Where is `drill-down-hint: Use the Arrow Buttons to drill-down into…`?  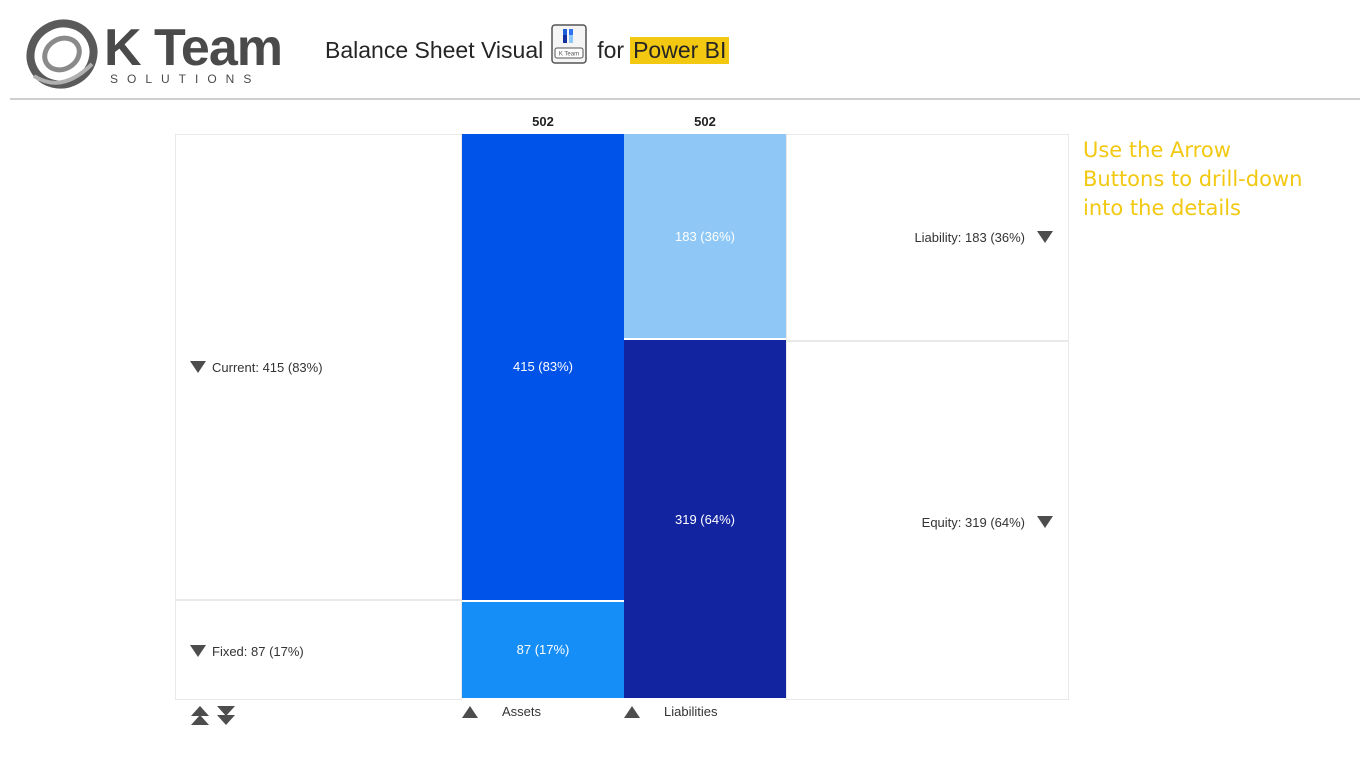 drill-down-hint: Use the Arrow Buttons to drill-down into… is located at coordinates (1193, 179).